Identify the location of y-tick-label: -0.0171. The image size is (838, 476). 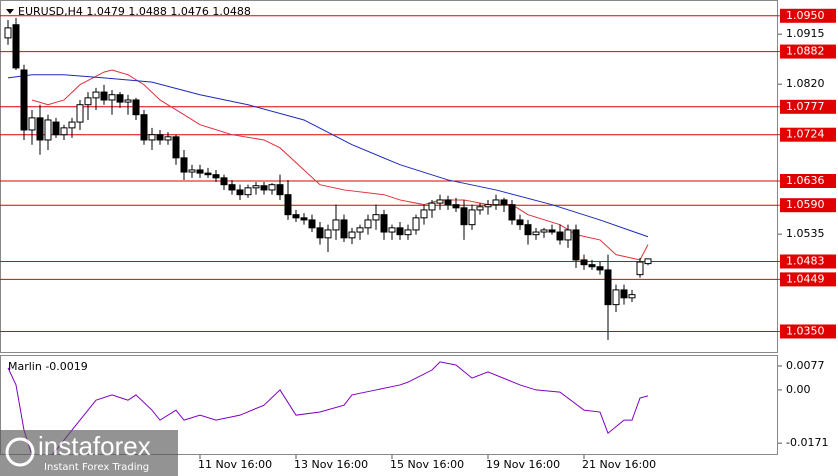
(807, 442).